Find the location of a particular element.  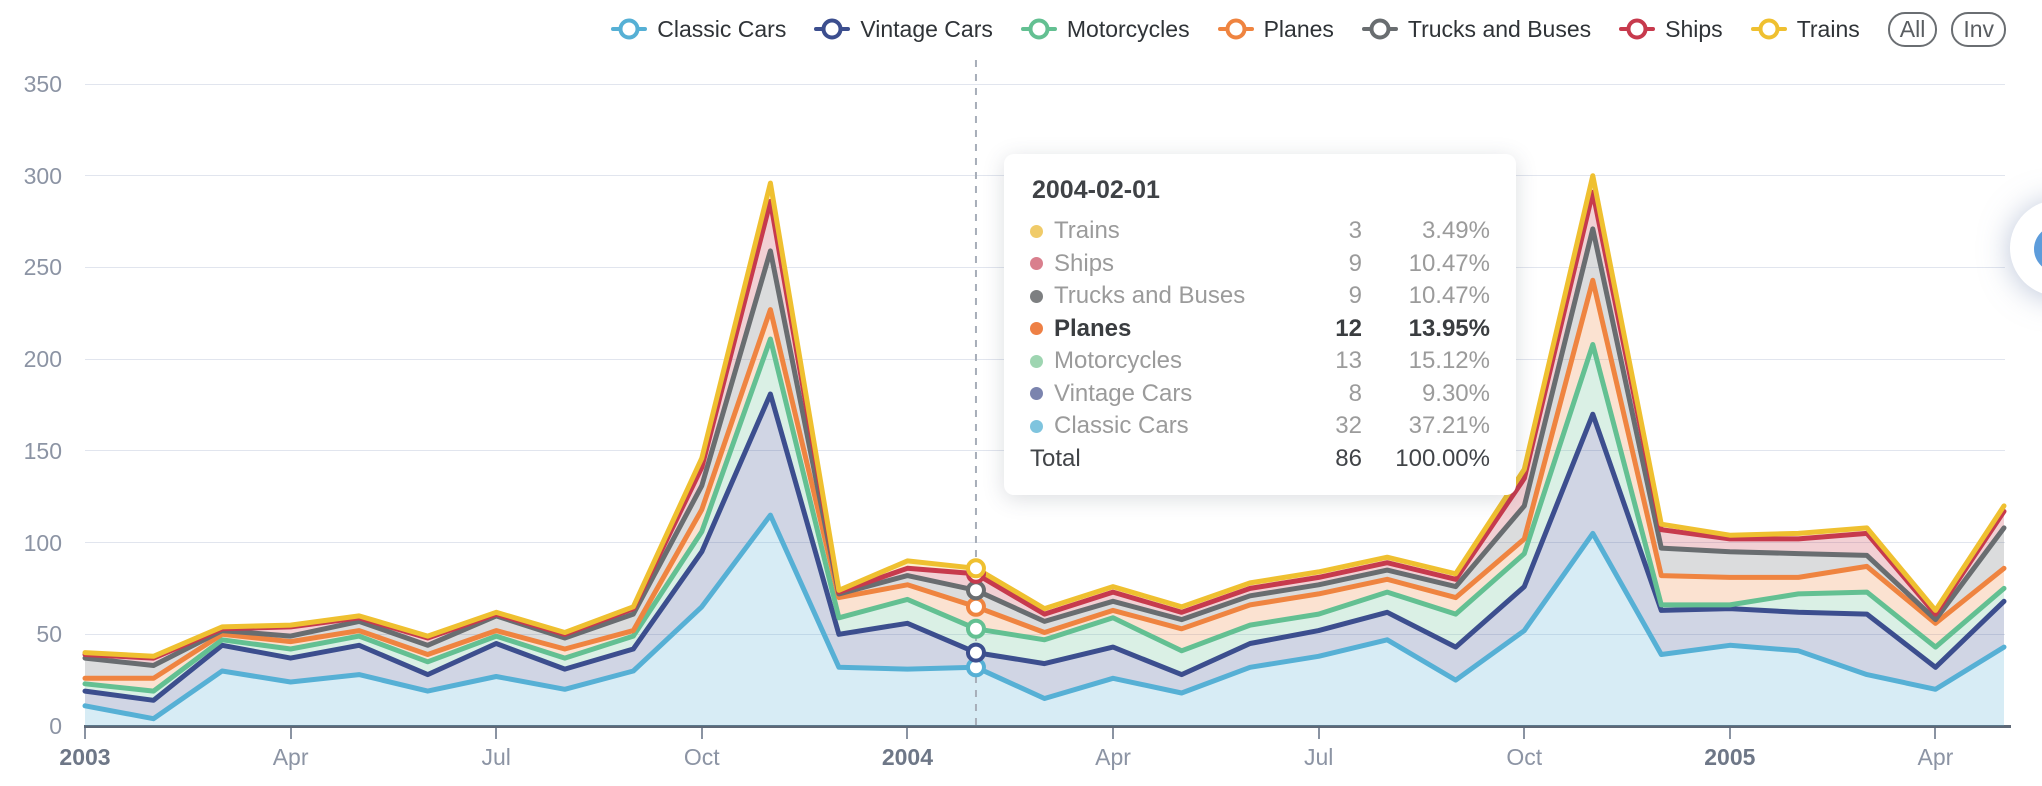

tooltip-series-percent: 15.12% is located at coordinates (1449, 361).